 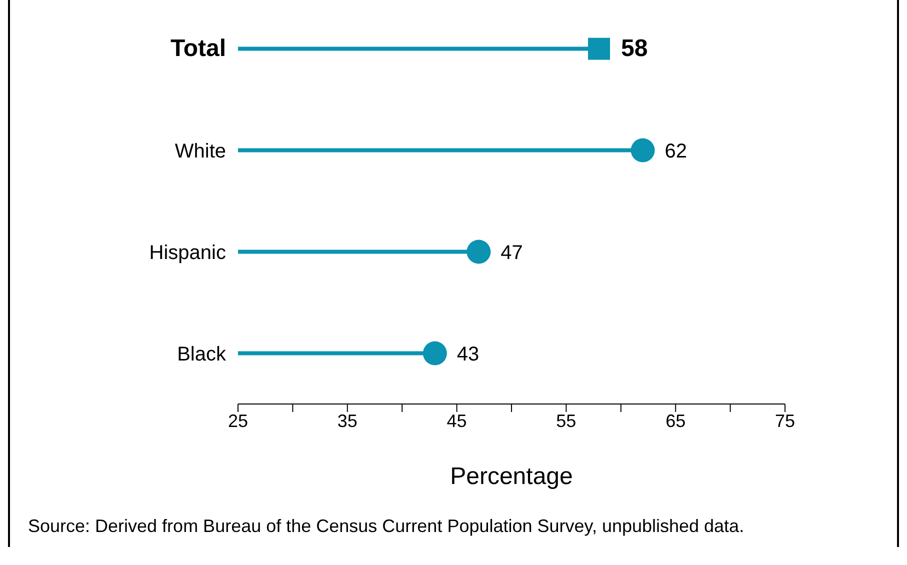 I want to click on x-axis-title: Percentage, so click(x=511, y=476).